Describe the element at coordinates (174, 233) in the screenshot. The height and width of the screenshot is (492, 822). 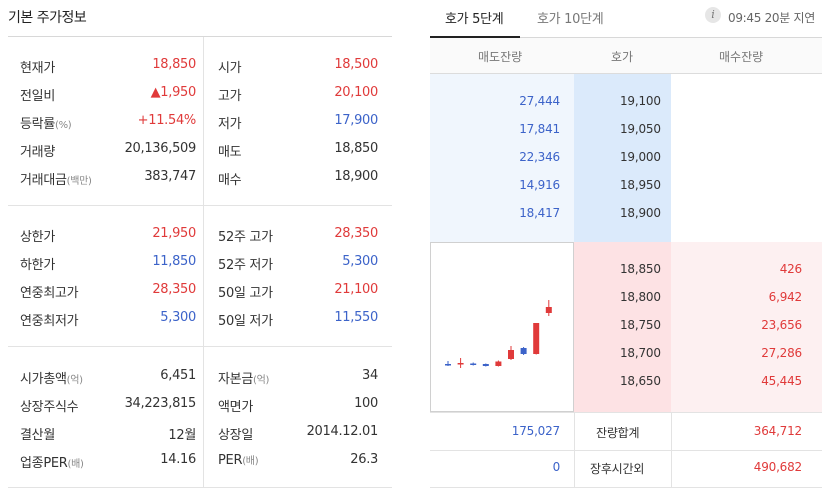
I see `info-value: 21,950` at that location.